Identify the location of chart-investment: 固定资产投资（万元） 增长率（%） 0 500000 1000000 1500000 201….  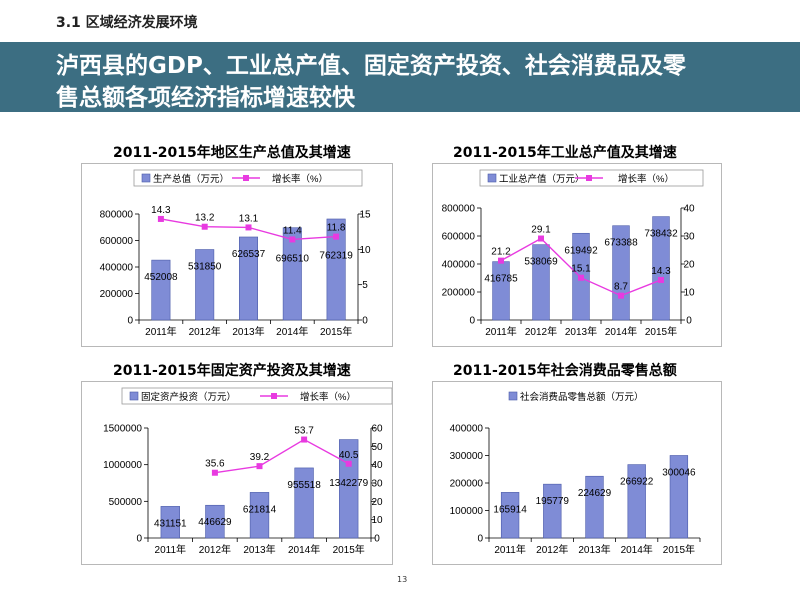
(237, 473).